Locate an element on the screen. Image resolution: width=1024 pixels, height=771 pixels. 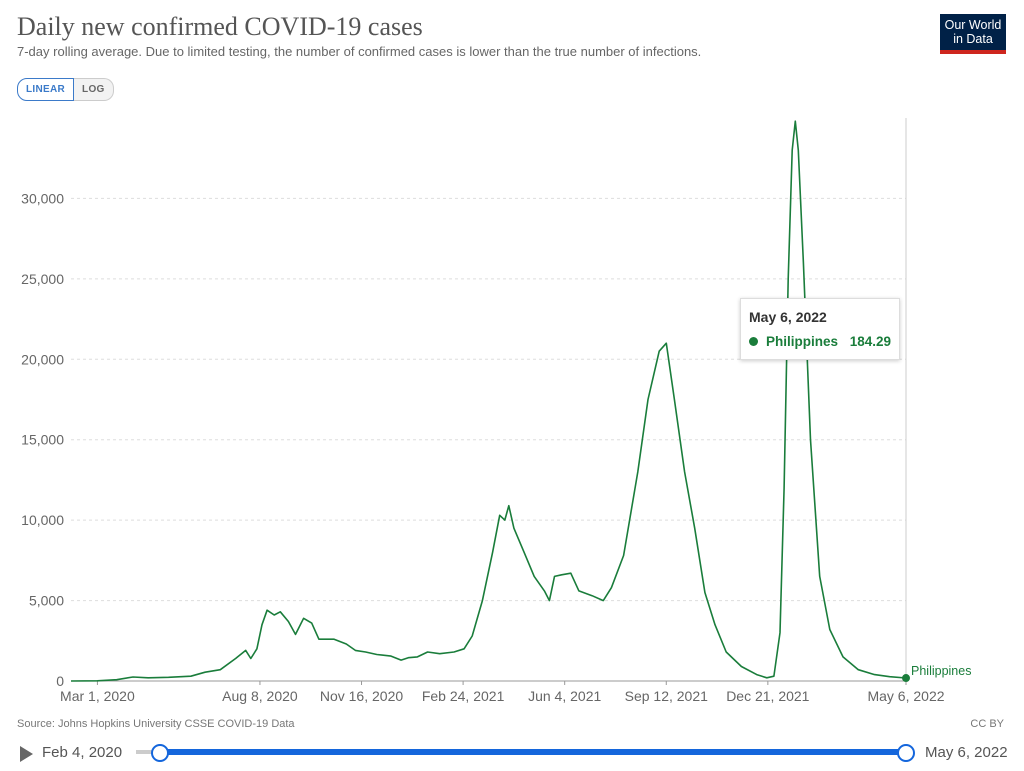
y-tick-label: 30,000 is located at coordinates (42, 198).